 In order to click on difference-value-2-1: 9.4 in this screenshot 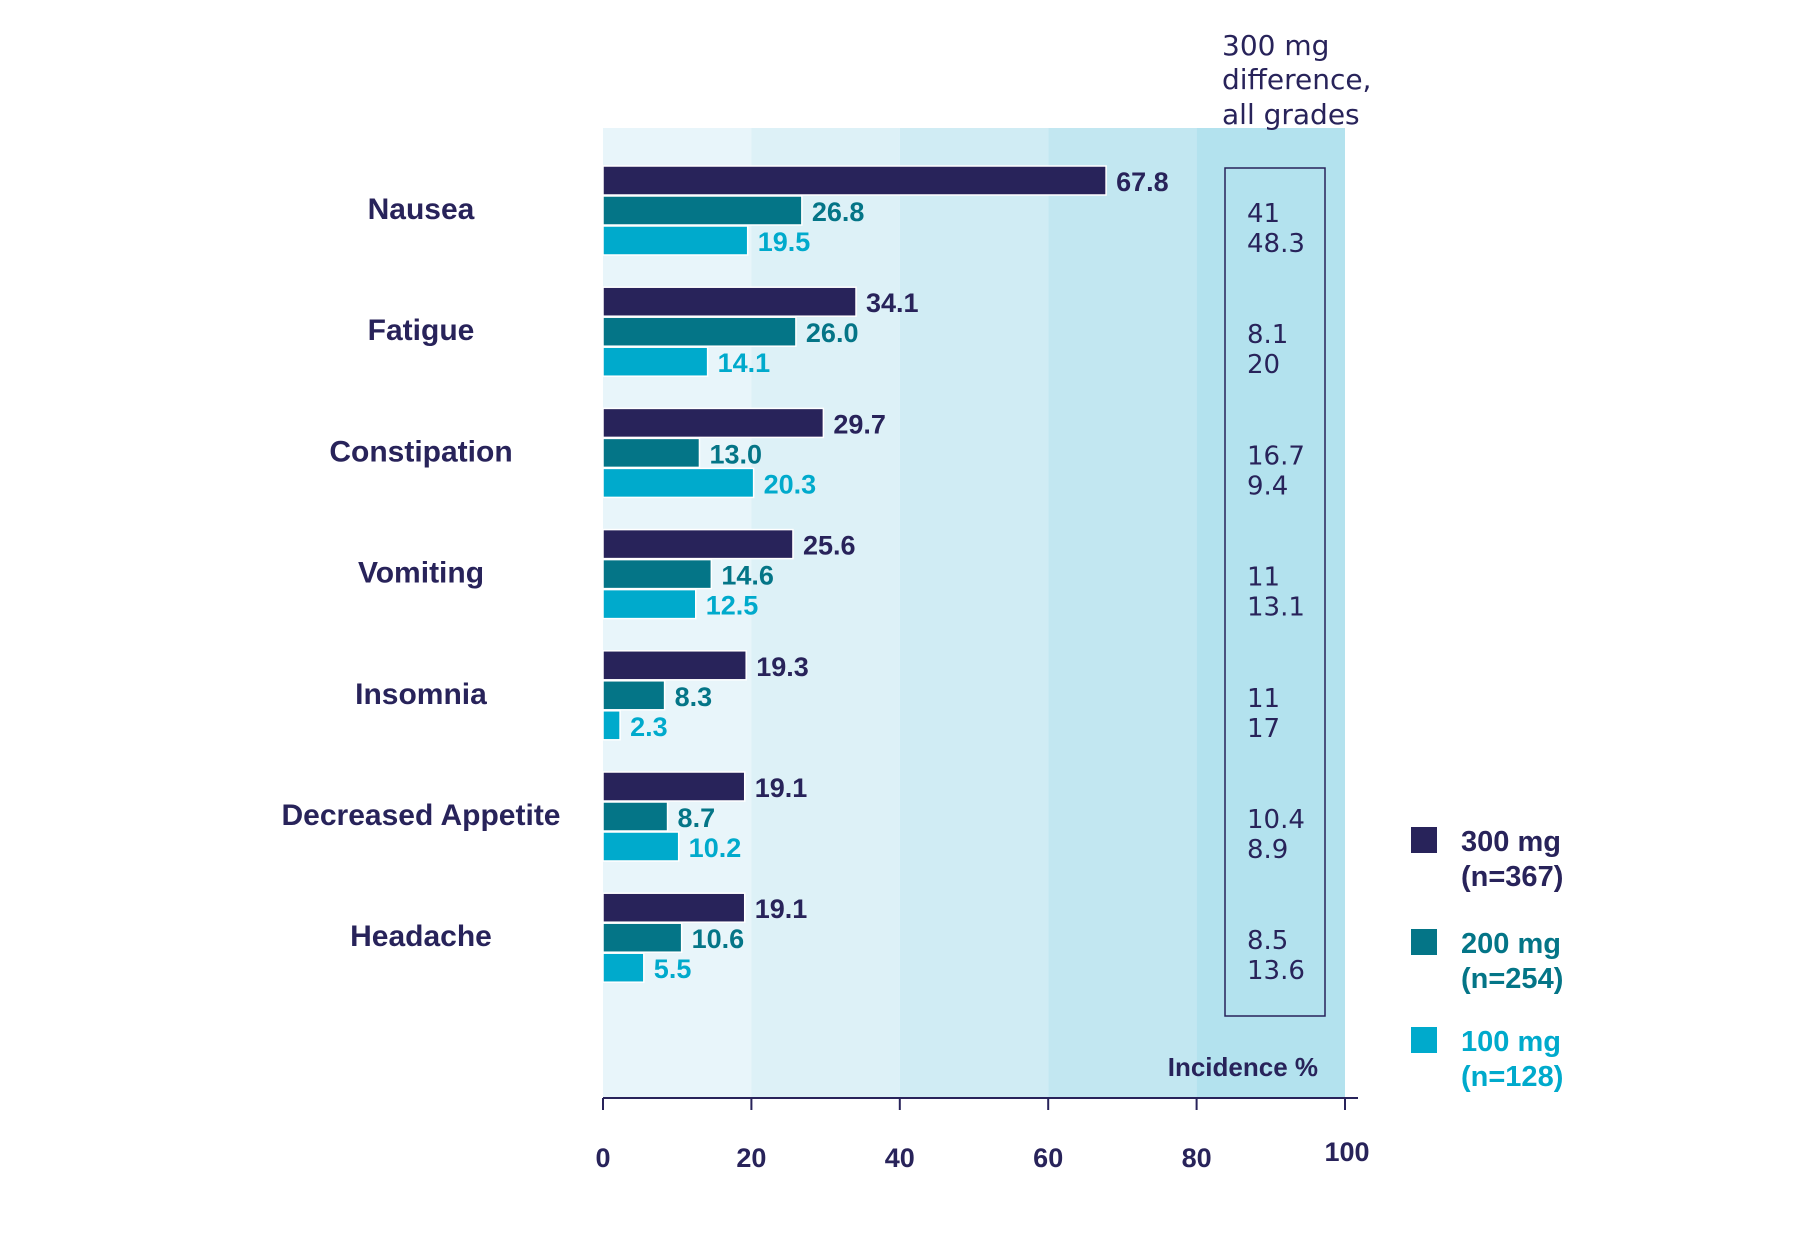, I will do `click(1267, 486)`.